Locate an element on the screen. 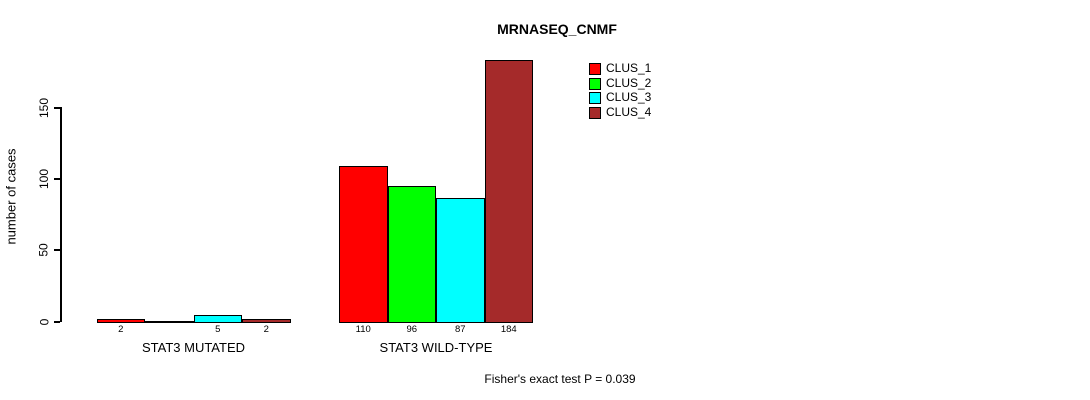  y-axis-tick-label: 150 is located at coordinates (44, 108).